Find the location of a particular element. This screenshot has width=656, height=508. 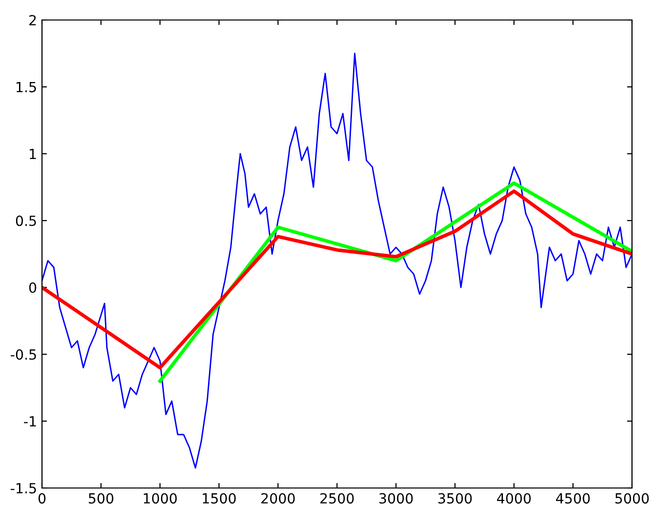

y-tick-label: 0.5 is located at coordinates (26, 221).